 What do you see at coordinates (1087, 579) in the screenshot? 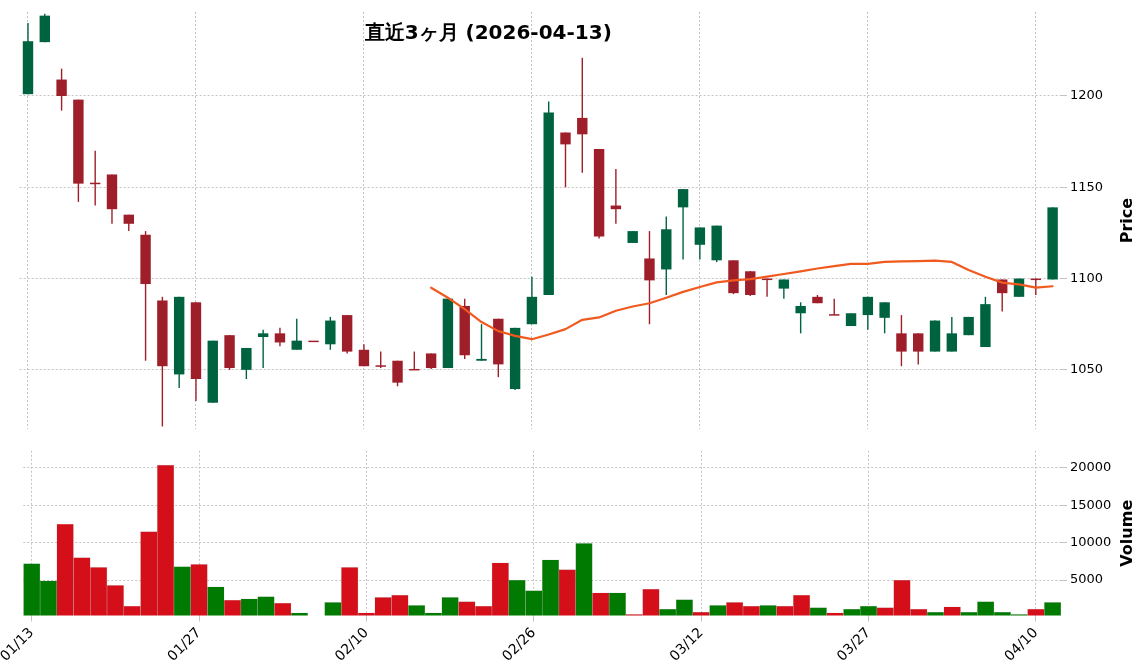
I see `y-tick-label: 5000` at bounding box center [1087, 579].